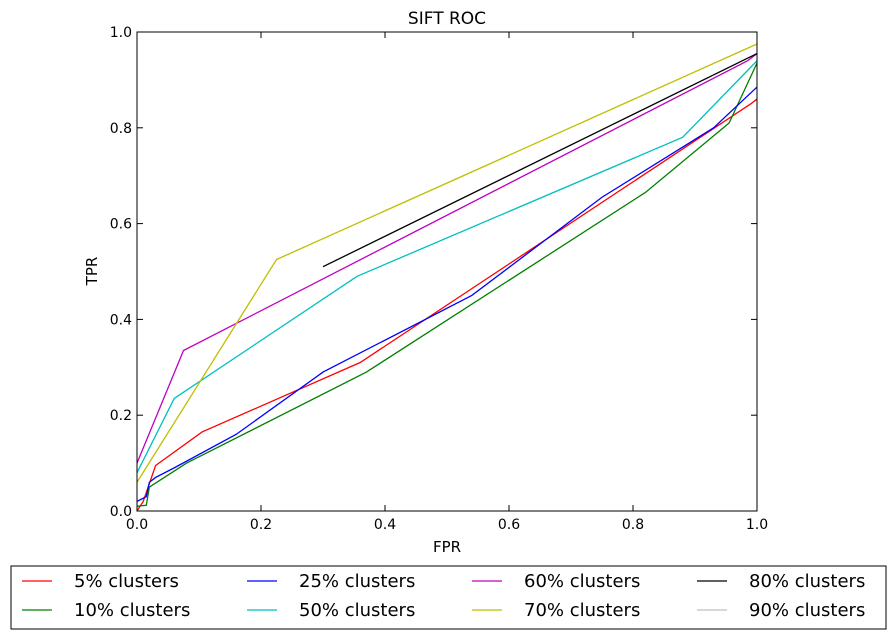 The width and height of the screenshot is (894, 639). Describe the element at coordinates (137, 525) in the screenshot. I see `x-tick-label: 0.0` at that location.